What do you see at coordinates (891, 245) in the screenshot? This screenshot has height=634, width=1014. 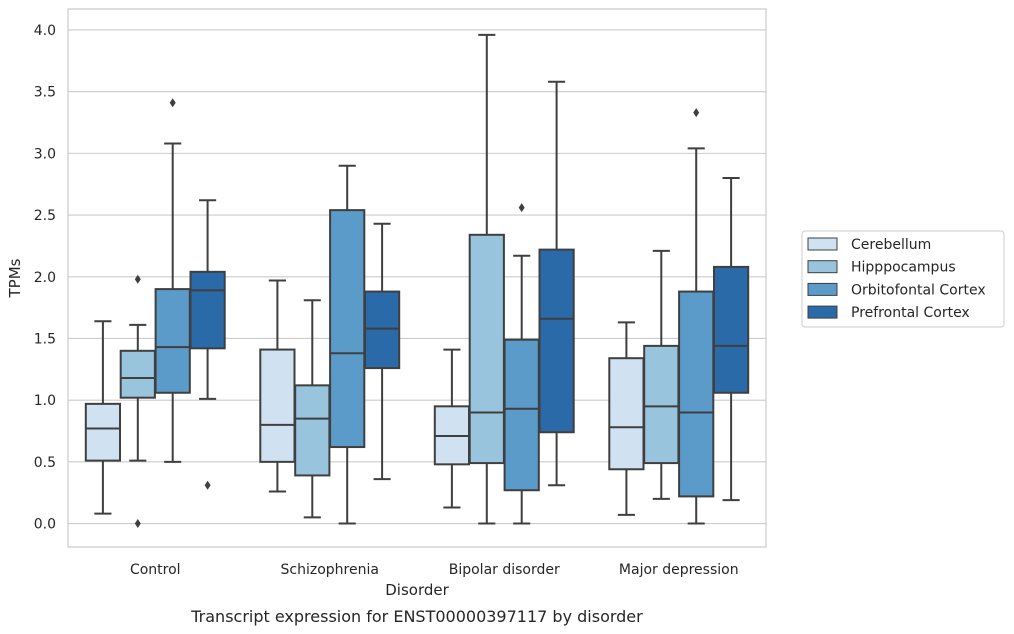 I see `legend-label: Cerebellum` at bounding box center [891, 245].